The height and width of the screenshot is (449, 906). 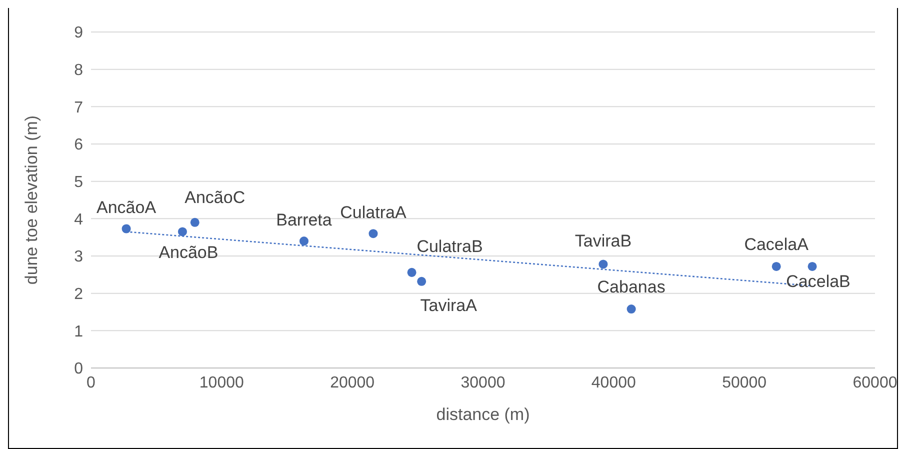 I want to click on x-tick-label: 10000, so click(x=221, y=383).